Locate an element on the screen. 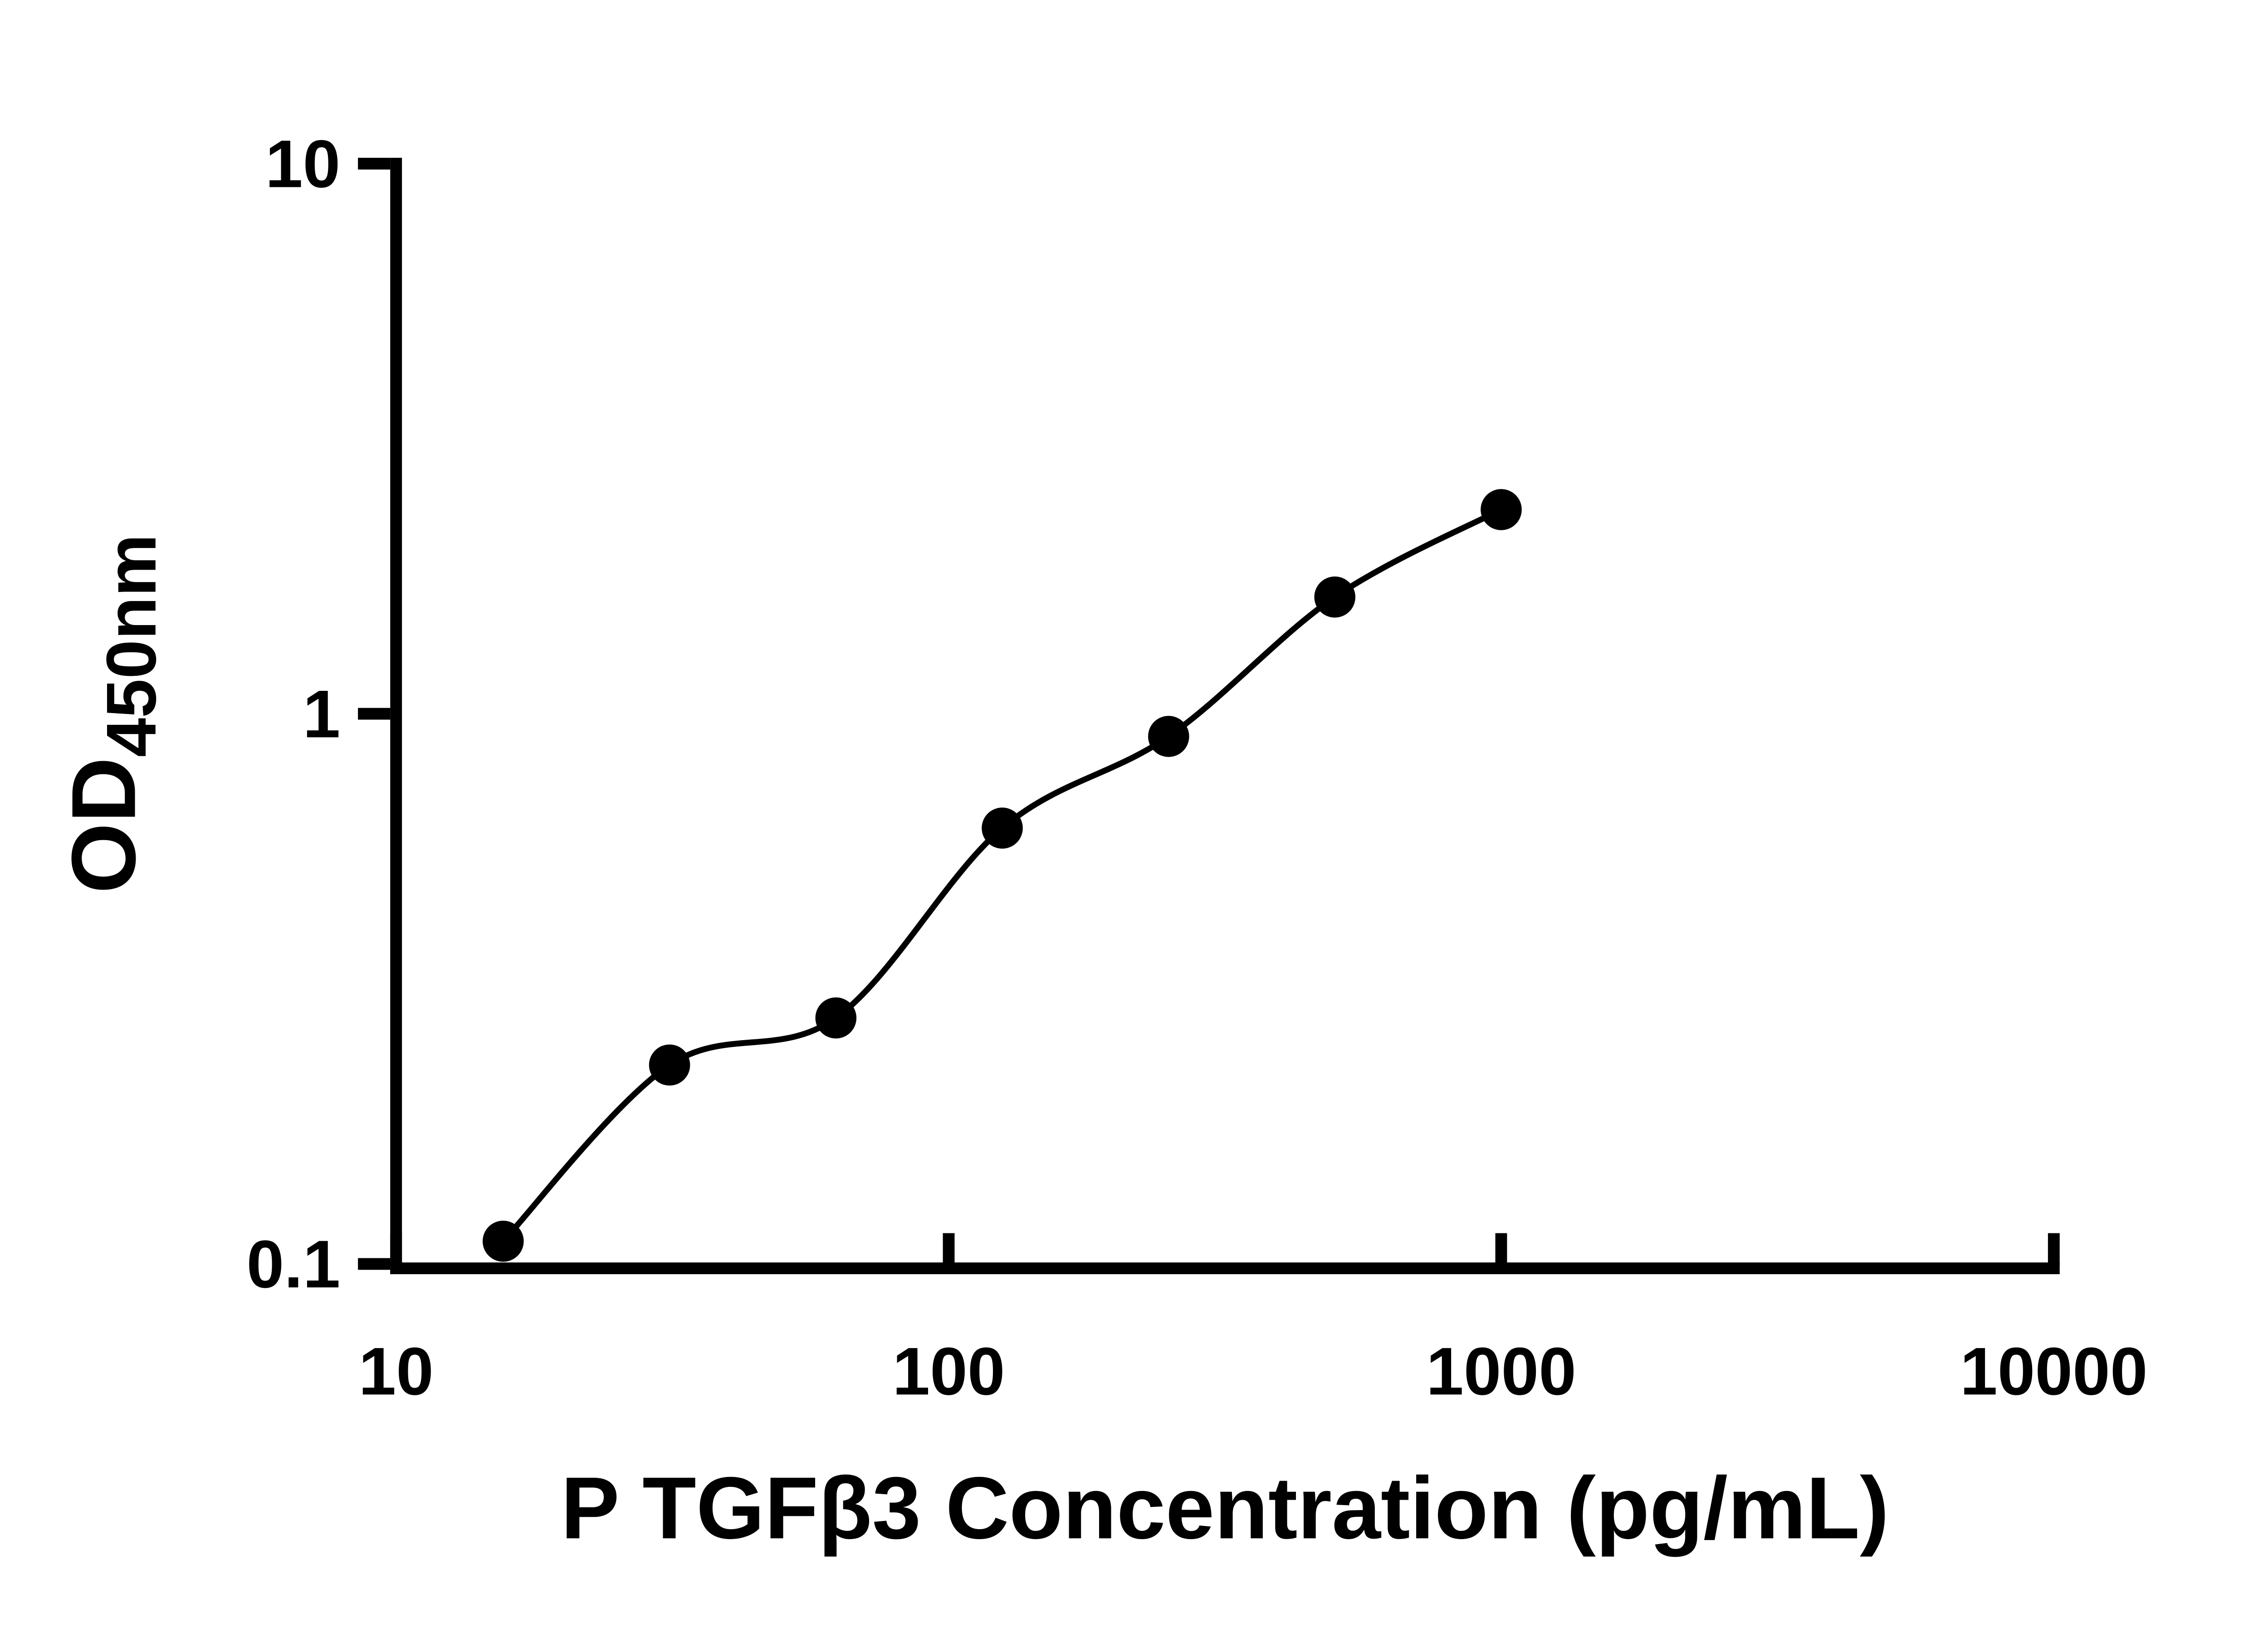 This screenshot has height=1633, width=2268. y-tick-label: 0.1 is located at coordinates (294, 1264).